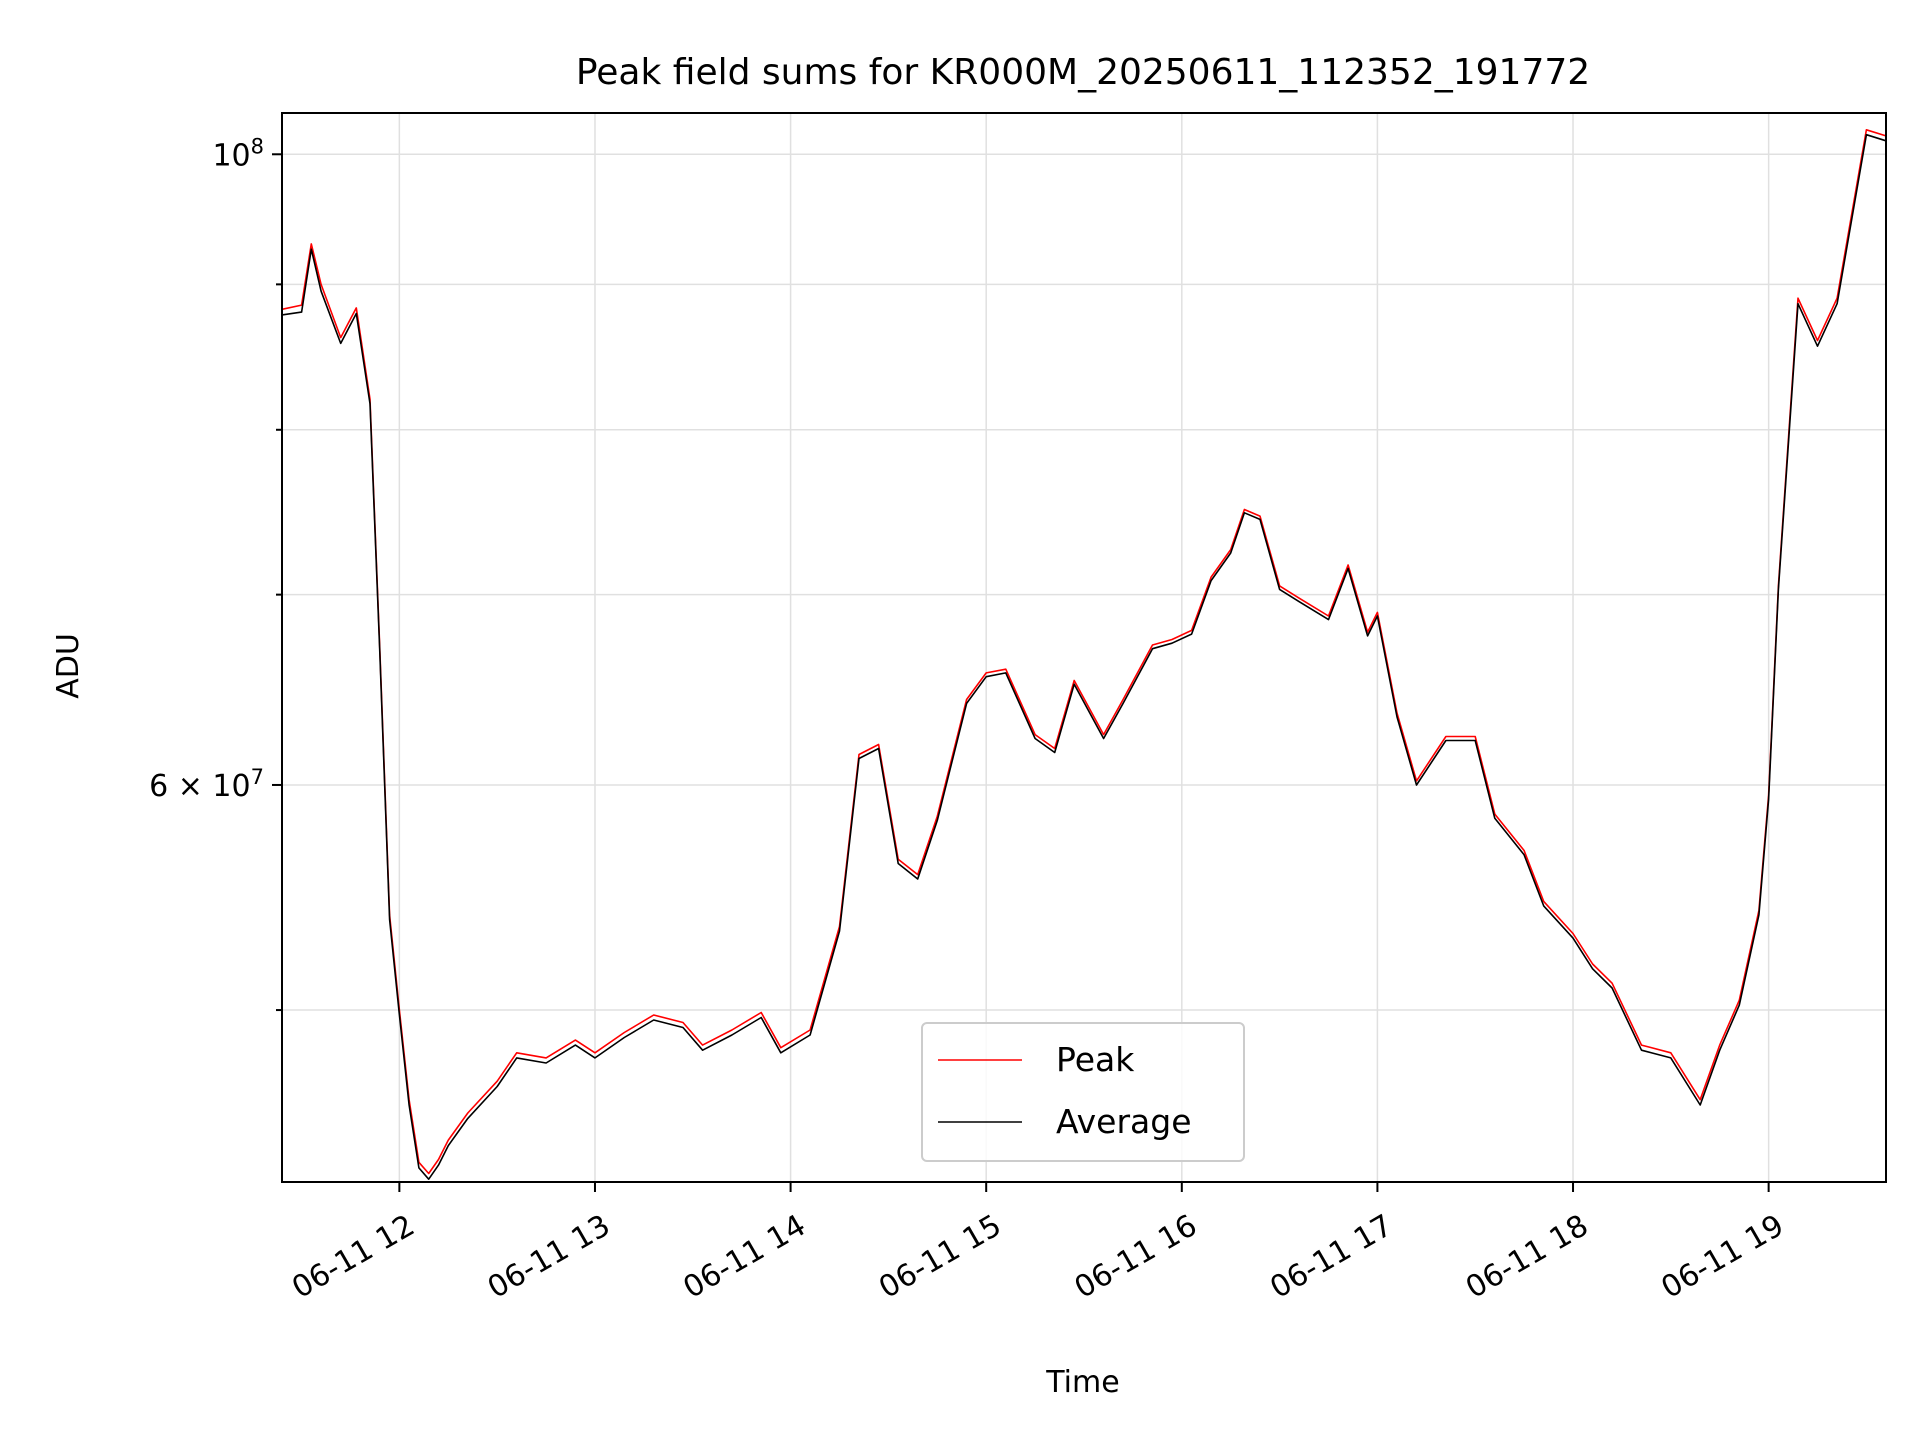  Describe the element at coordinates (1124, 1121) in the screenshot. I see `legend-label-average: Average` at that location.